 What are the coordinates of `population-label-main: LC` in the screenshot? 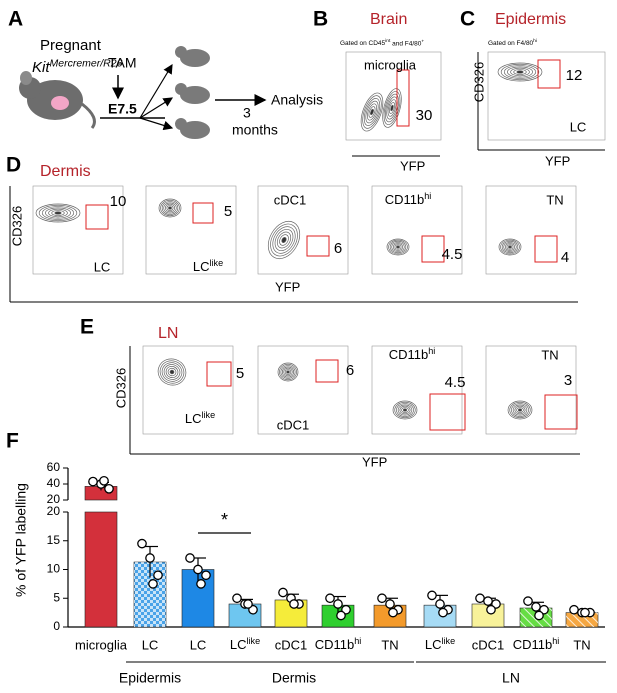 It's located at (193, 418).